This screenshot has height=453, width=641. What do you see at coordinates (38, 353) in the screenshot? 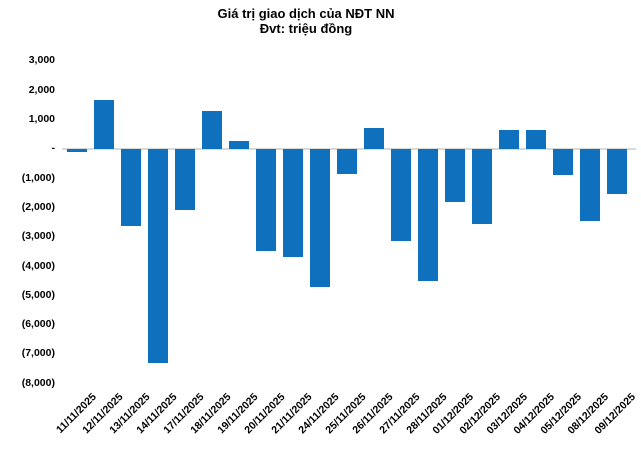
I see `y-axis-tick-label: (7,000)` at bounding box center [38, 353].